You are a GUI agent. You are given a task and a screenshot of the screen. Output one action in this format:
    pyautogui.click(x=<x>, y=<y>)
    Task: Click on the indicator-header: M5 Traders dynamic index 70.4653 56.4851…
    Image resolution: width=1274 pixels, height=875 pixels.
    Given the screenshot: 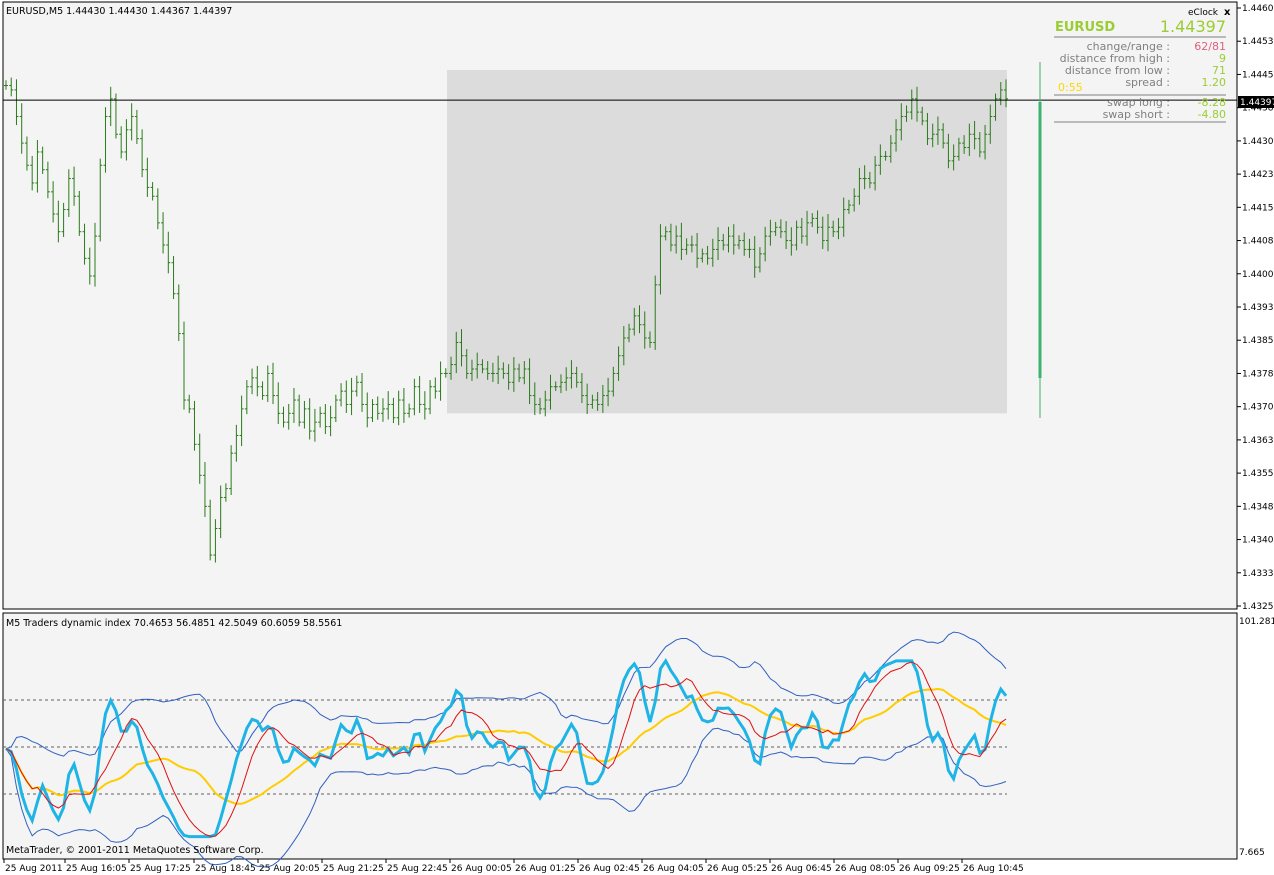 What is the action you would take?
    pyautogui.click(x=174, y=623)
    